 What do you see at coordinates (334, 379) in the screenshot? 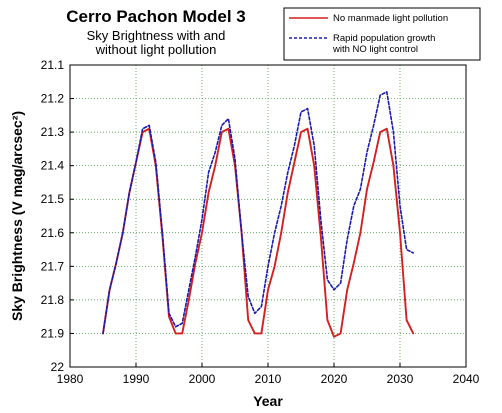
I see `x-tick-label: 2020` at bounding box center [334, 379].